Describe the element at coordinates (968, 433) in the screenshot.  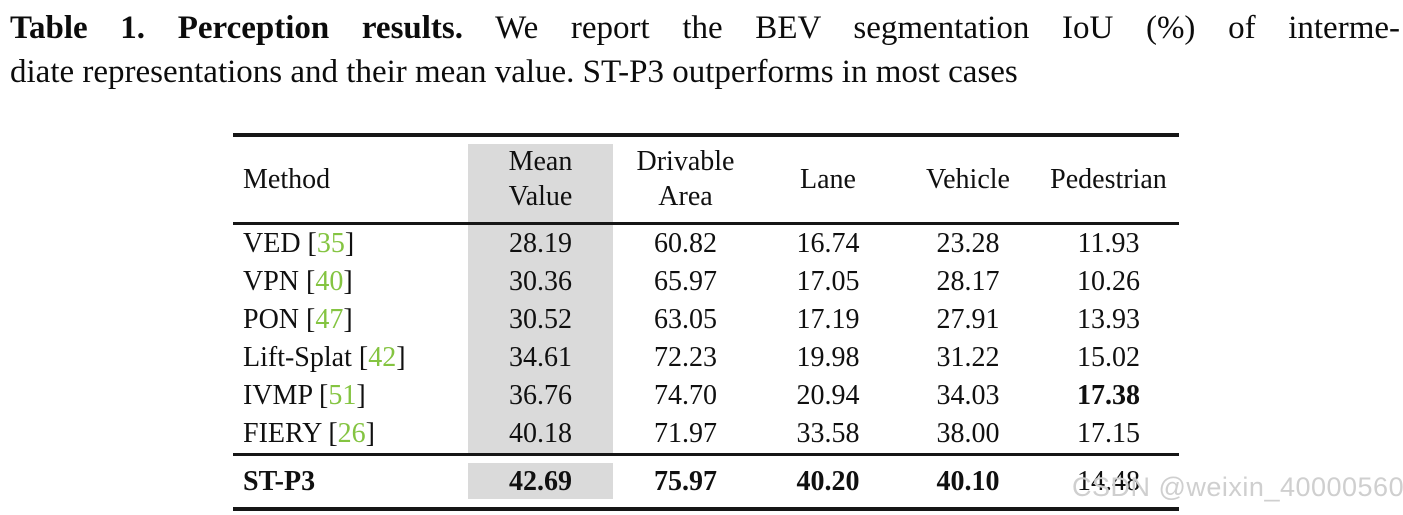
I see `cell-vehicle: 38.00` at that location.